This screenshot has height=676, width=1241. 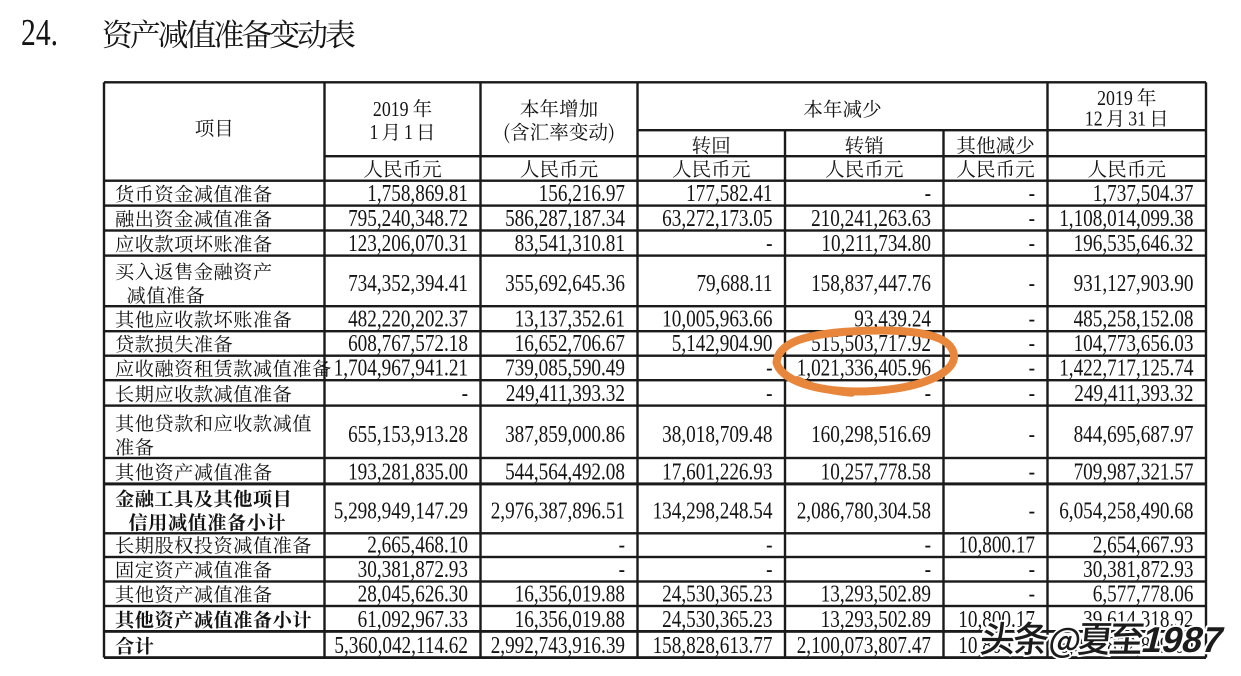 What do you see at coordinates (570, 319) in the screenshot?
I see `svg-text: 13,137,352.61` at bounding box center [570, 319].